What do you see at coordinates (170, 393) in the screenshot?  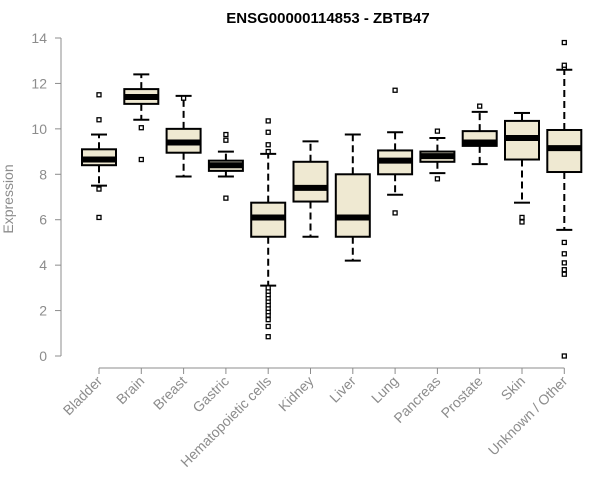 I see `x-tick-label: Breast` at bounding box center [170, 393].